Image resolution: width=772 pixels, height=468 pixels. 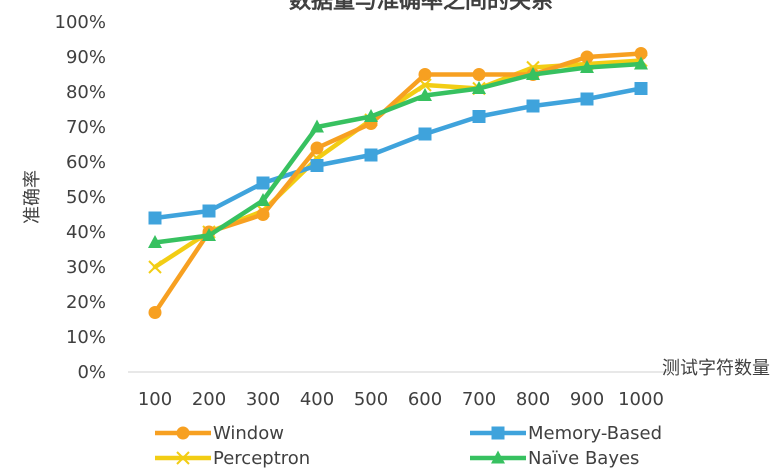 What do you see at coordinates (587, 399) in the screenshot?
I see `x-tick-label: 900` at bounding box center [587, 399].